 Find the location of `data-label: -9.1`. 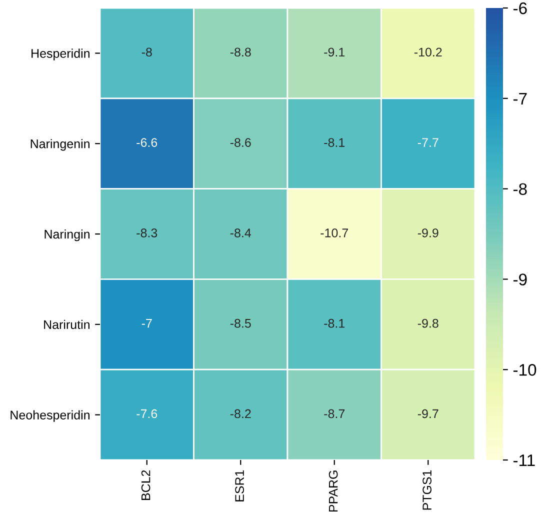

data-label: -9.1 is located at coordinates (334, 52).